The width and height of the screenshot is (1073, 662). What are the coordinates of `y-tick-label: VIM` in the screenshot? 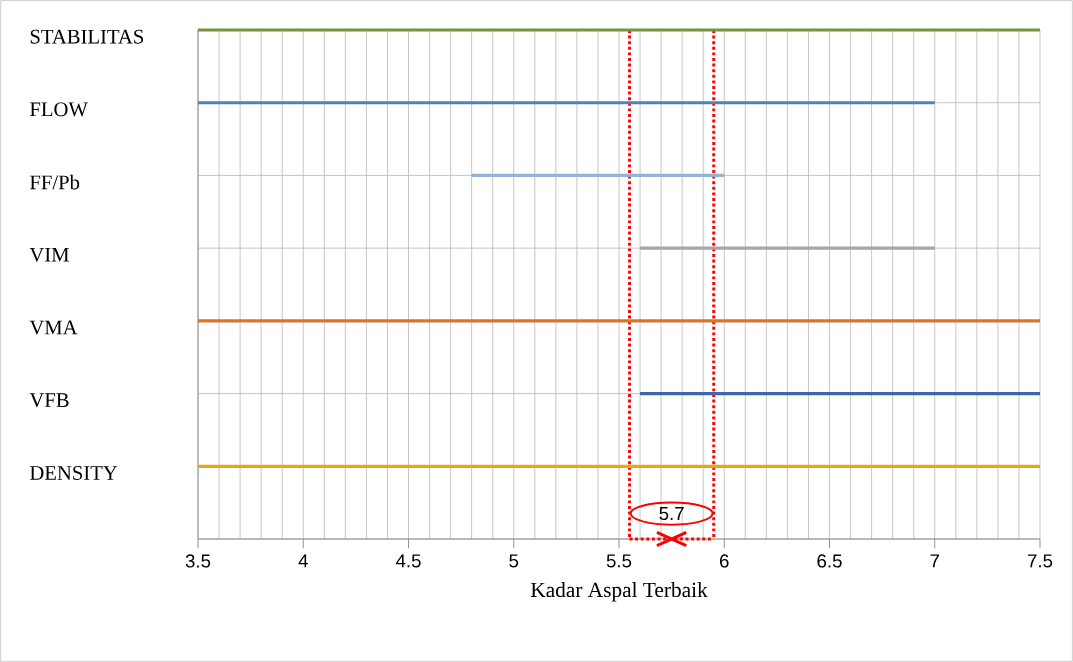 It's located at (49, 254).